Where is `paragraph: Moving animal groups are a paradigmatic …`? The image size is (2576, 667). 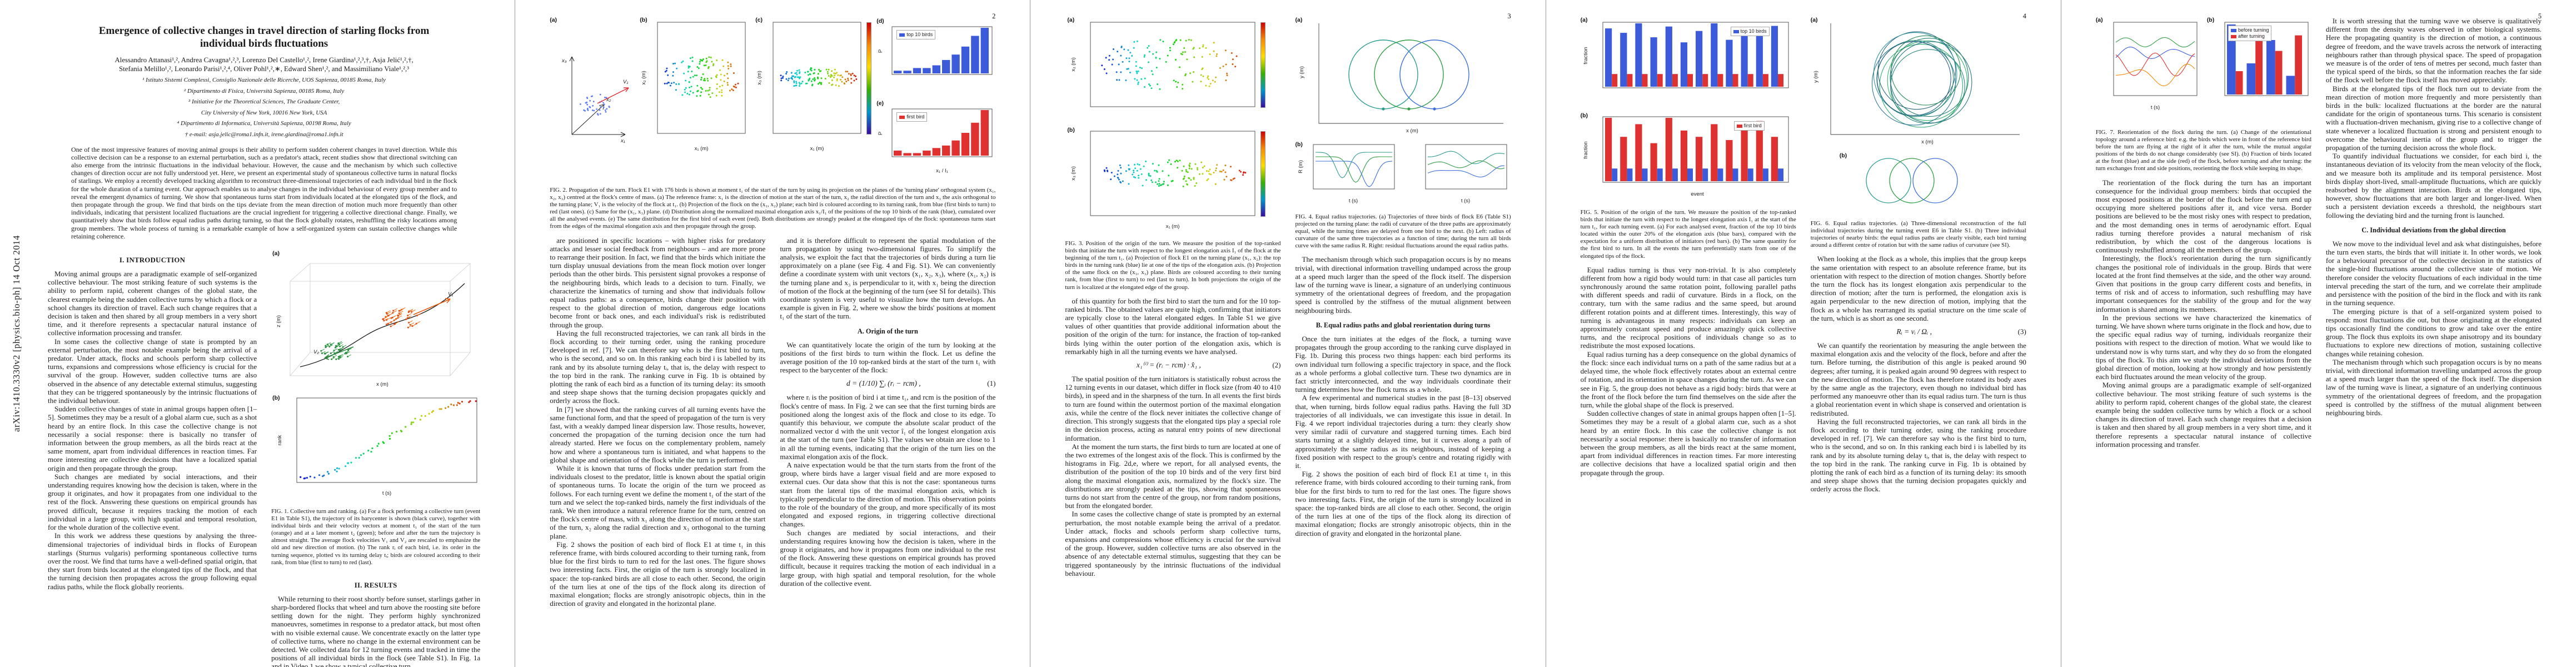
paragraph: Moving animal groups are a paradigmatic … is located at coordinates (152, 303).